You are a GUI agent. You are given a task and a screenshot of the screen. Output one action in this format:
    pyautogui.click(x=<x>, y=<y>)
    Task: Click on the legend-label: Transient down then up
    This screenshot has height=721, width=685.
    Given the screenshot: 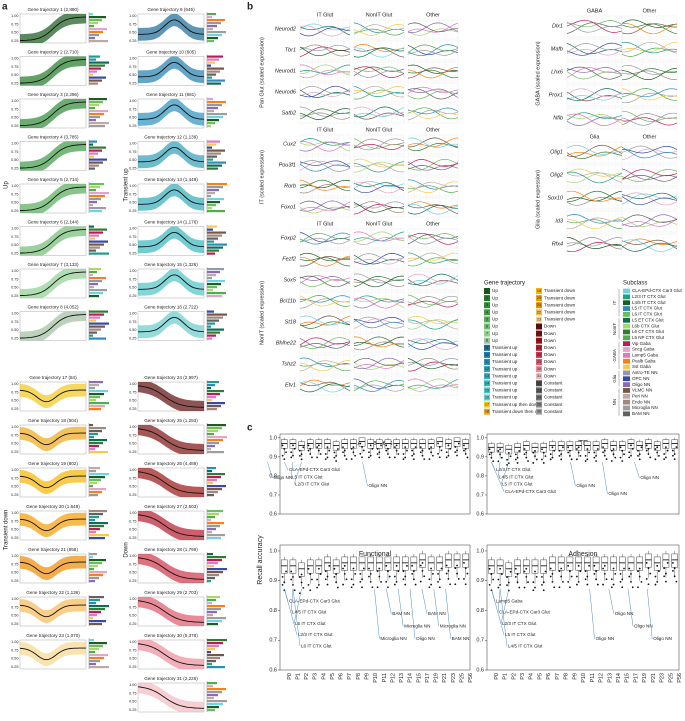 What is the action you would take?
    pyautogui.click(x=516, y=411)
    